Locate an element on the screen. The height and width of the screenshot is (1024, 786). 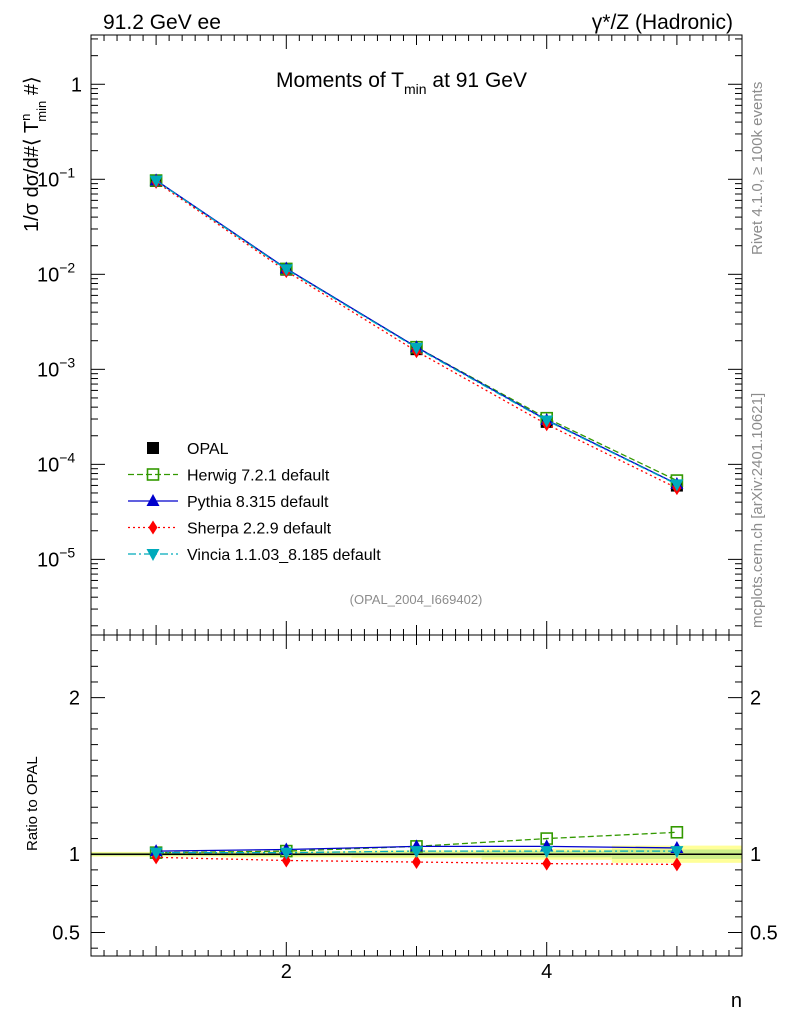
legend-label-vincia: Vincia 1.1.03_8.185 default is located at coordinates (284, 555).